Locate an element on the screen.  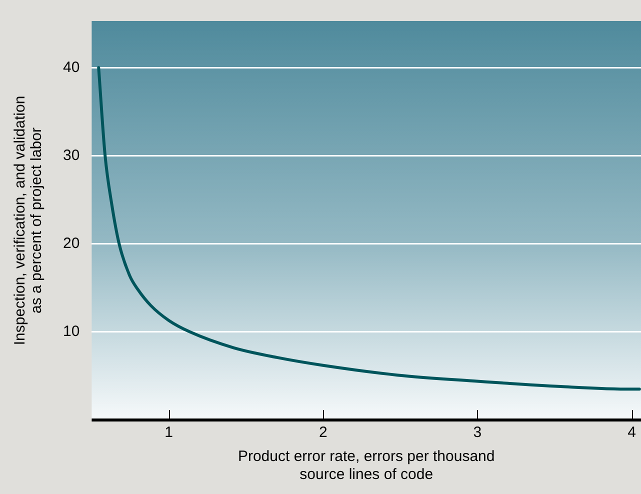
x-axis-title: Product error rate, errors per thousand source lines of code is located at coordinates (366, 466).